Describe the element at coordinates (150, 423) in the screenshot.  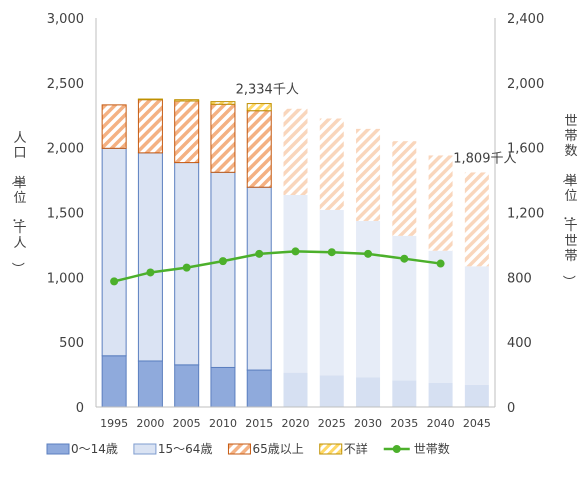
I see `x-tick-label: 2000` at that location.